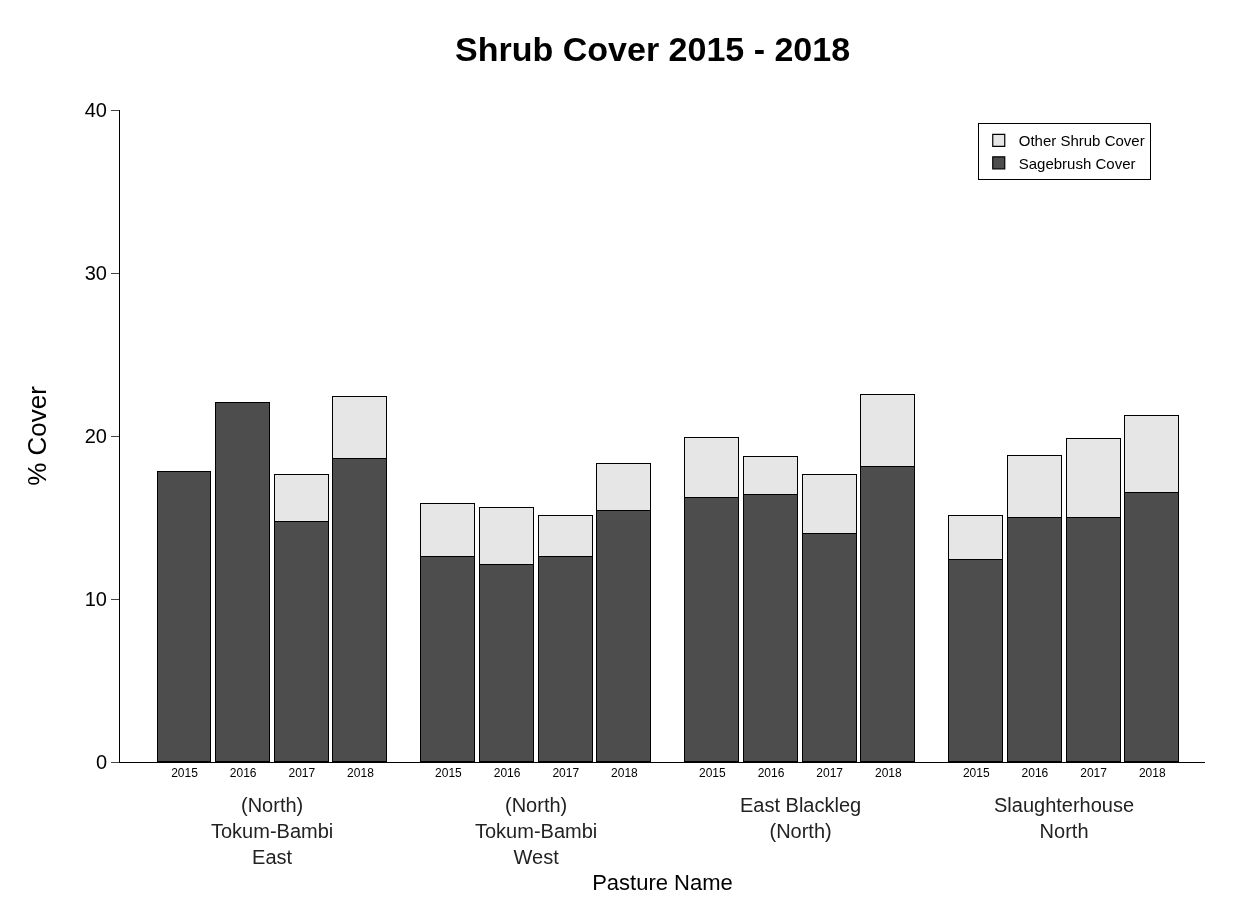 This screenshot has width=1255, height=922. Describe the element at coordinates (101, 762) in the screenshot. I see `y-tick-label: 0` at that location.